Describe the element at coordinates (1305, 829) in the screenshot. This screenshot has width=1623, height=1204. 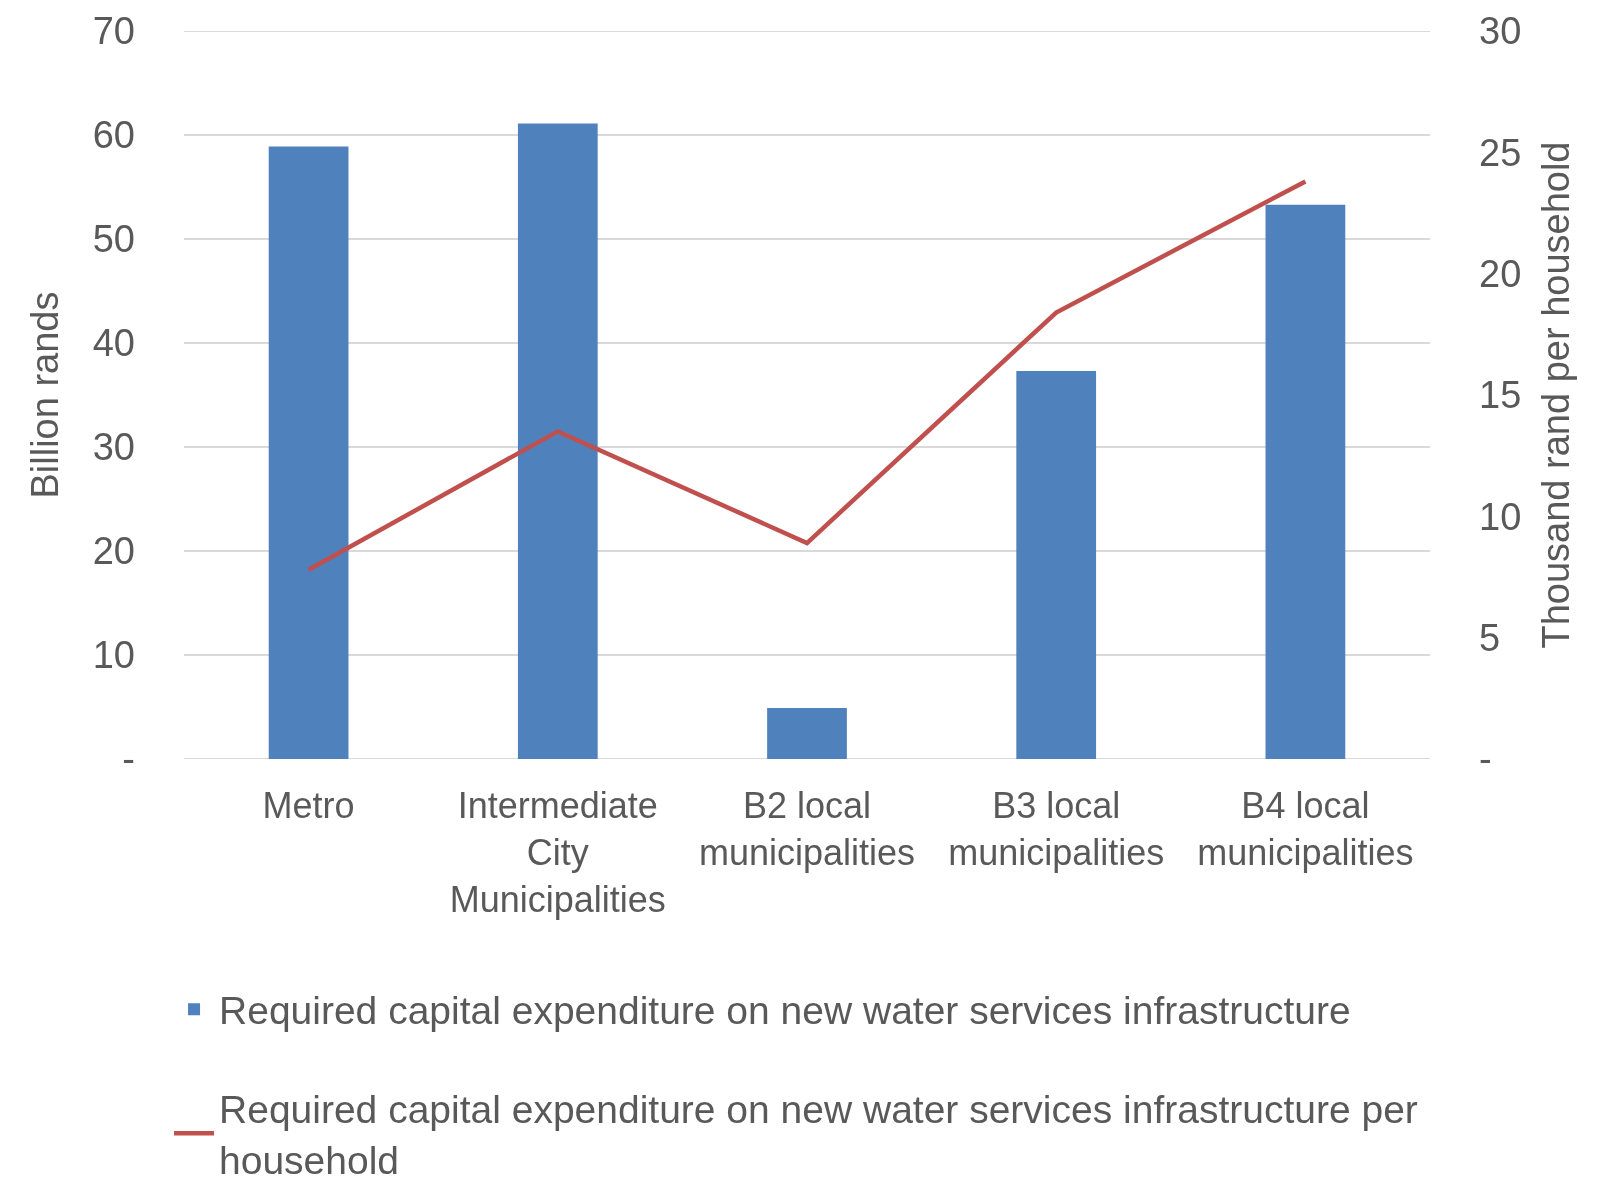
I see `x-tick-label: B4 local municipalities` at that location.